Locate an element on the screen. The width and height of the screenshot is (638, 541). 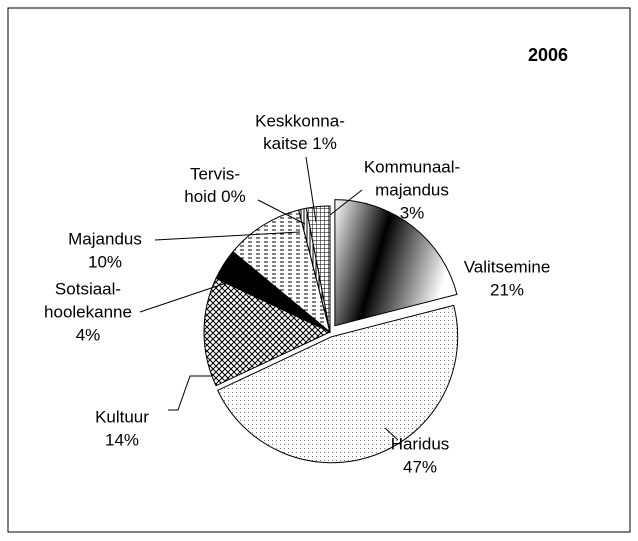
category-label: Valitsemine is located at coordinates (507, 266).